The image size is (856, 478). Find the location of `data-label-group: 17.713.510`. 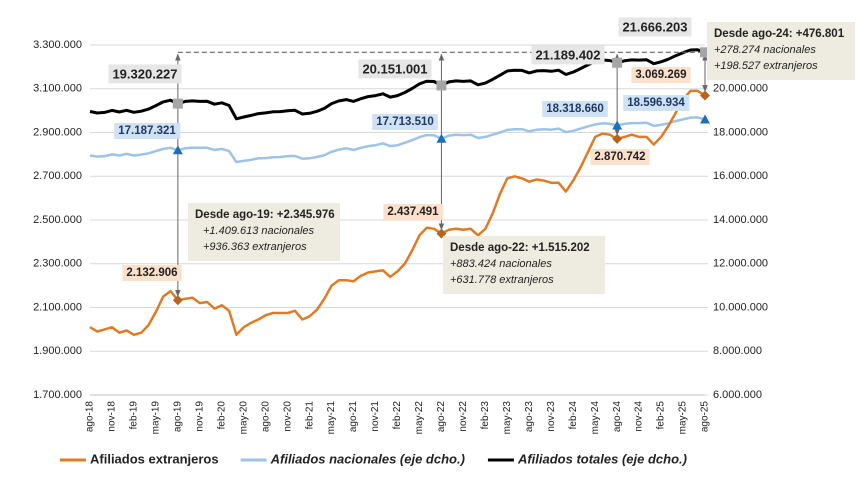

data-label-group: 17.713.510 is located at coordinates (405, 122).